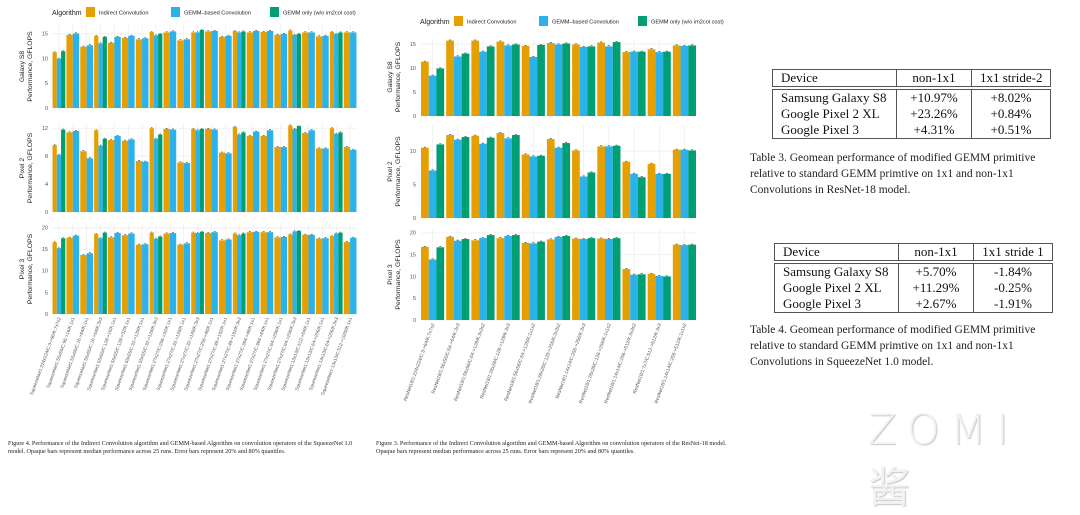 Image resolution: width=1080 pixels, height=515 pixels. Describe the element at coordinates (914, 271) in the screenshot. I see `table-row: Samsung Galaxy S8 +5.70% -1.84%` at that location.